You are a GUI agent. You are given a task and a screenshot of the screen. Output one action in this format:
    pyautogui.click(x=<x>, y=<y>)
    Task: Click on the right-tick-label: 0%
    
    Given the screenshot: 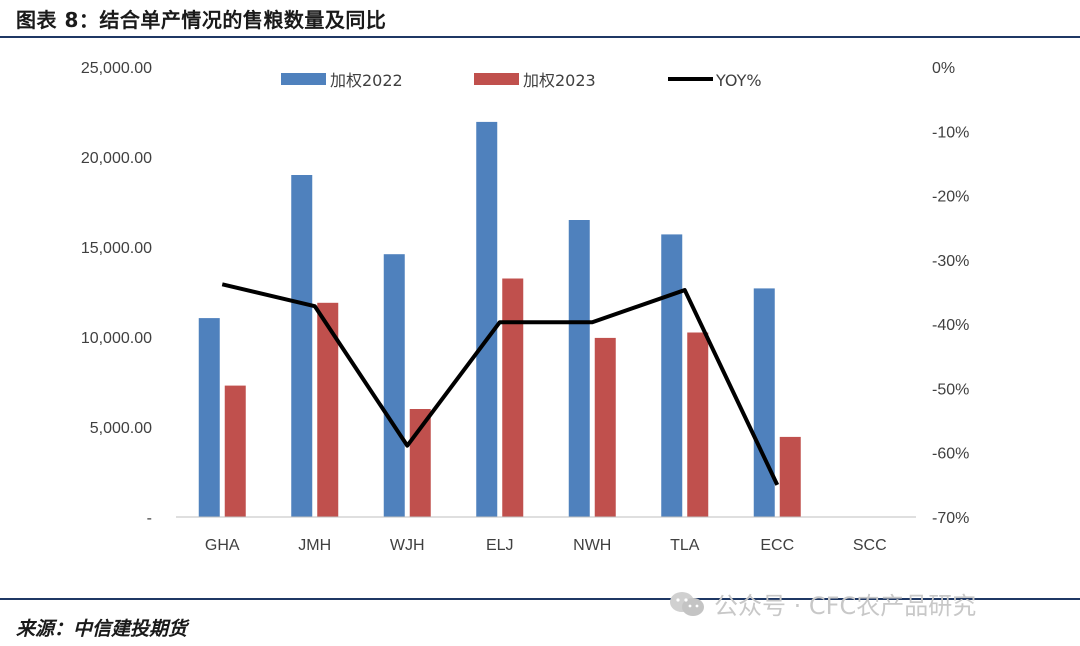 What is the action you would take?
    pyautogui.click(x=943, y=68)
    